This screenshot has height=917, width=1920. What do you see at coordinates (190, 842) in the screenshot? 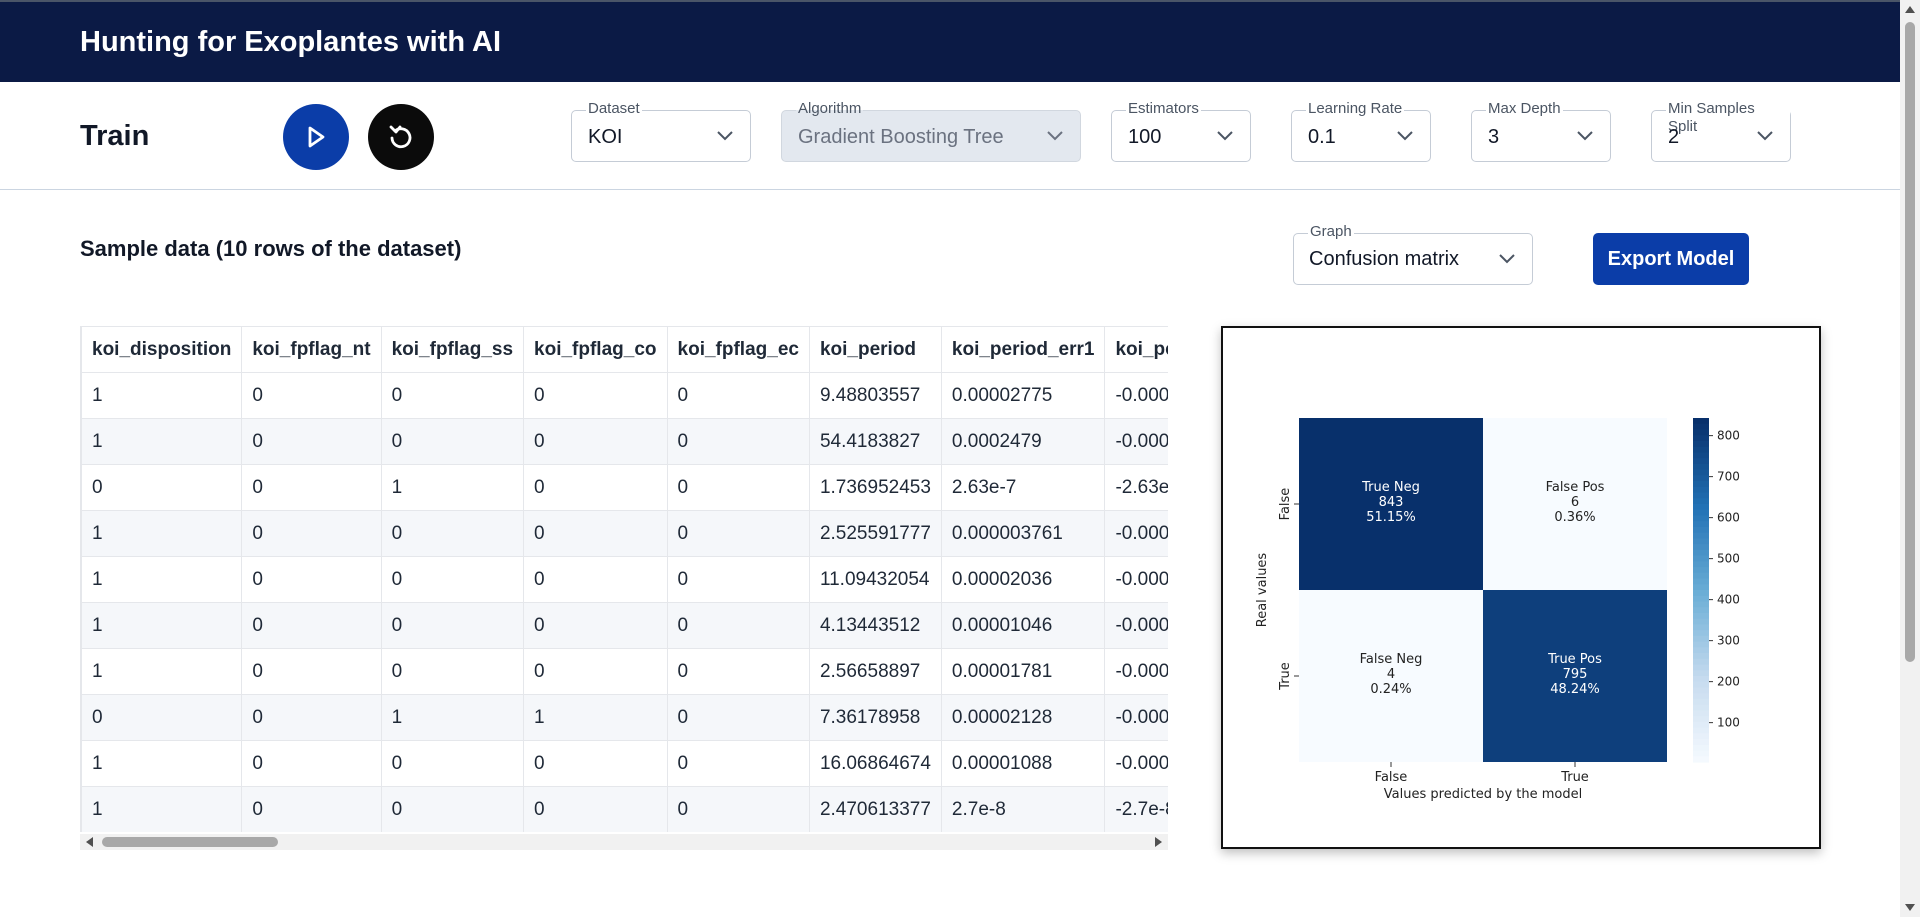
I see `horizontal-scroll-thumb` at bounding box center [190, 842].